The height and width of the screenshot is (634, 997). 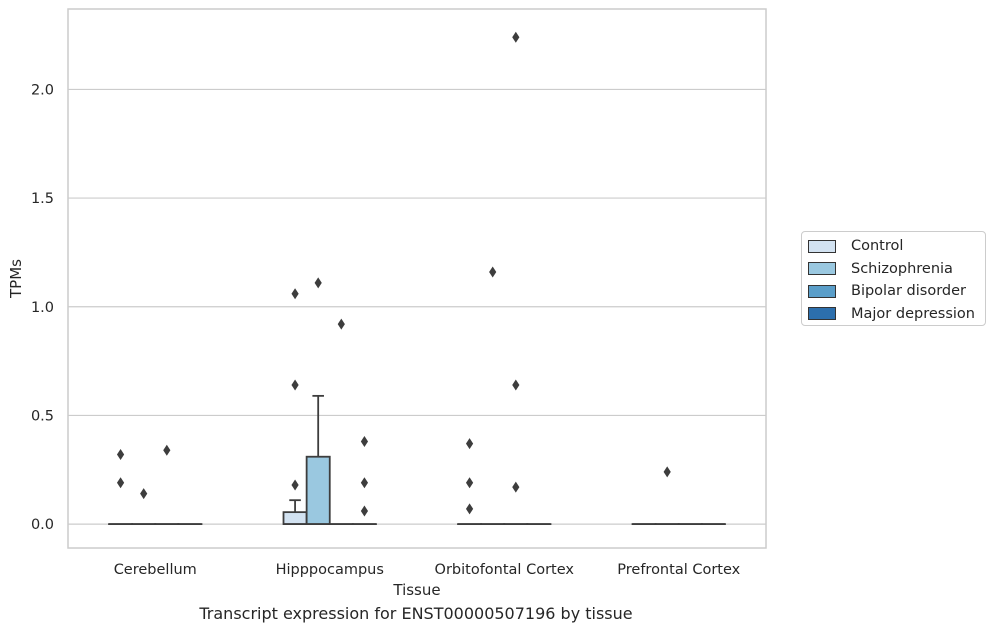 What do you see at coordinates (155, 570) in the screenshot?
I see `x-tick-label: Cerebellum` at bounding box center [155, 570].